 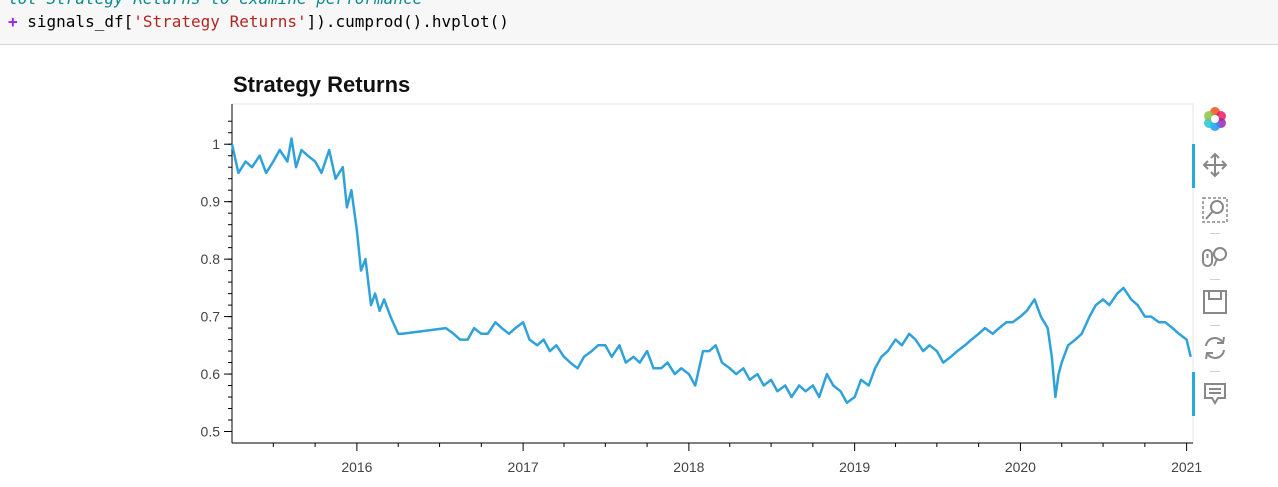 What do you see at coordinates (18, 21) in the screenshot?
I see `diff-plus-marker: +` at bounding box center [18, 21].